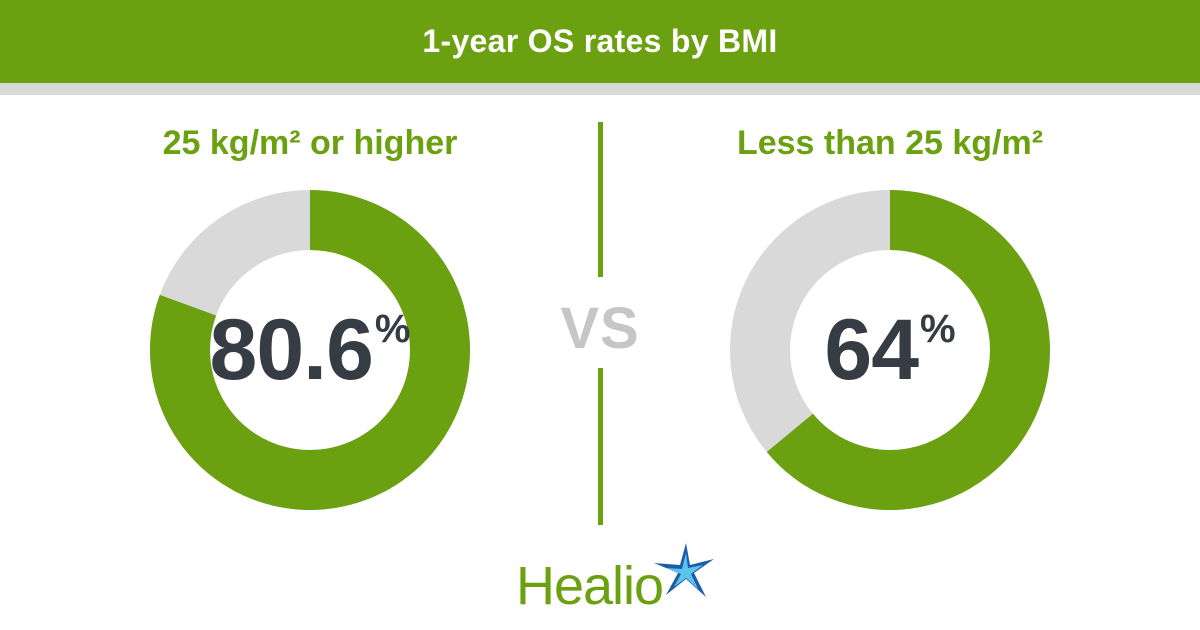 The width and height of the screenshot is (1200, 630). Describe the element at coordinates (600, 199) in the screenshot. I see `divider-top` at that location.